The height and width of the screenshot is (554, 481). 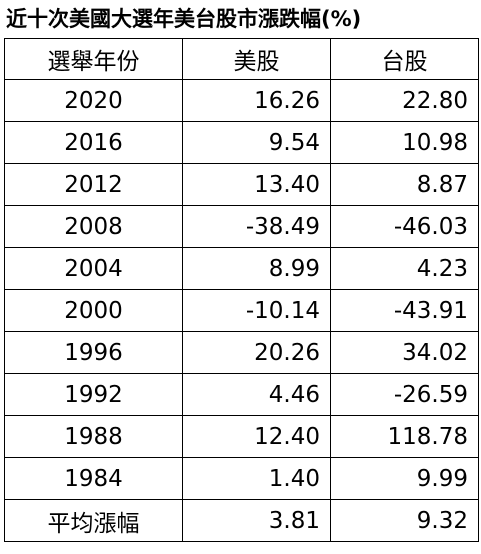 What do you see at coordinates (93, 59) in the screenshot?
I see `header-cell: 選舉年份` at bounding box center [93, 59].